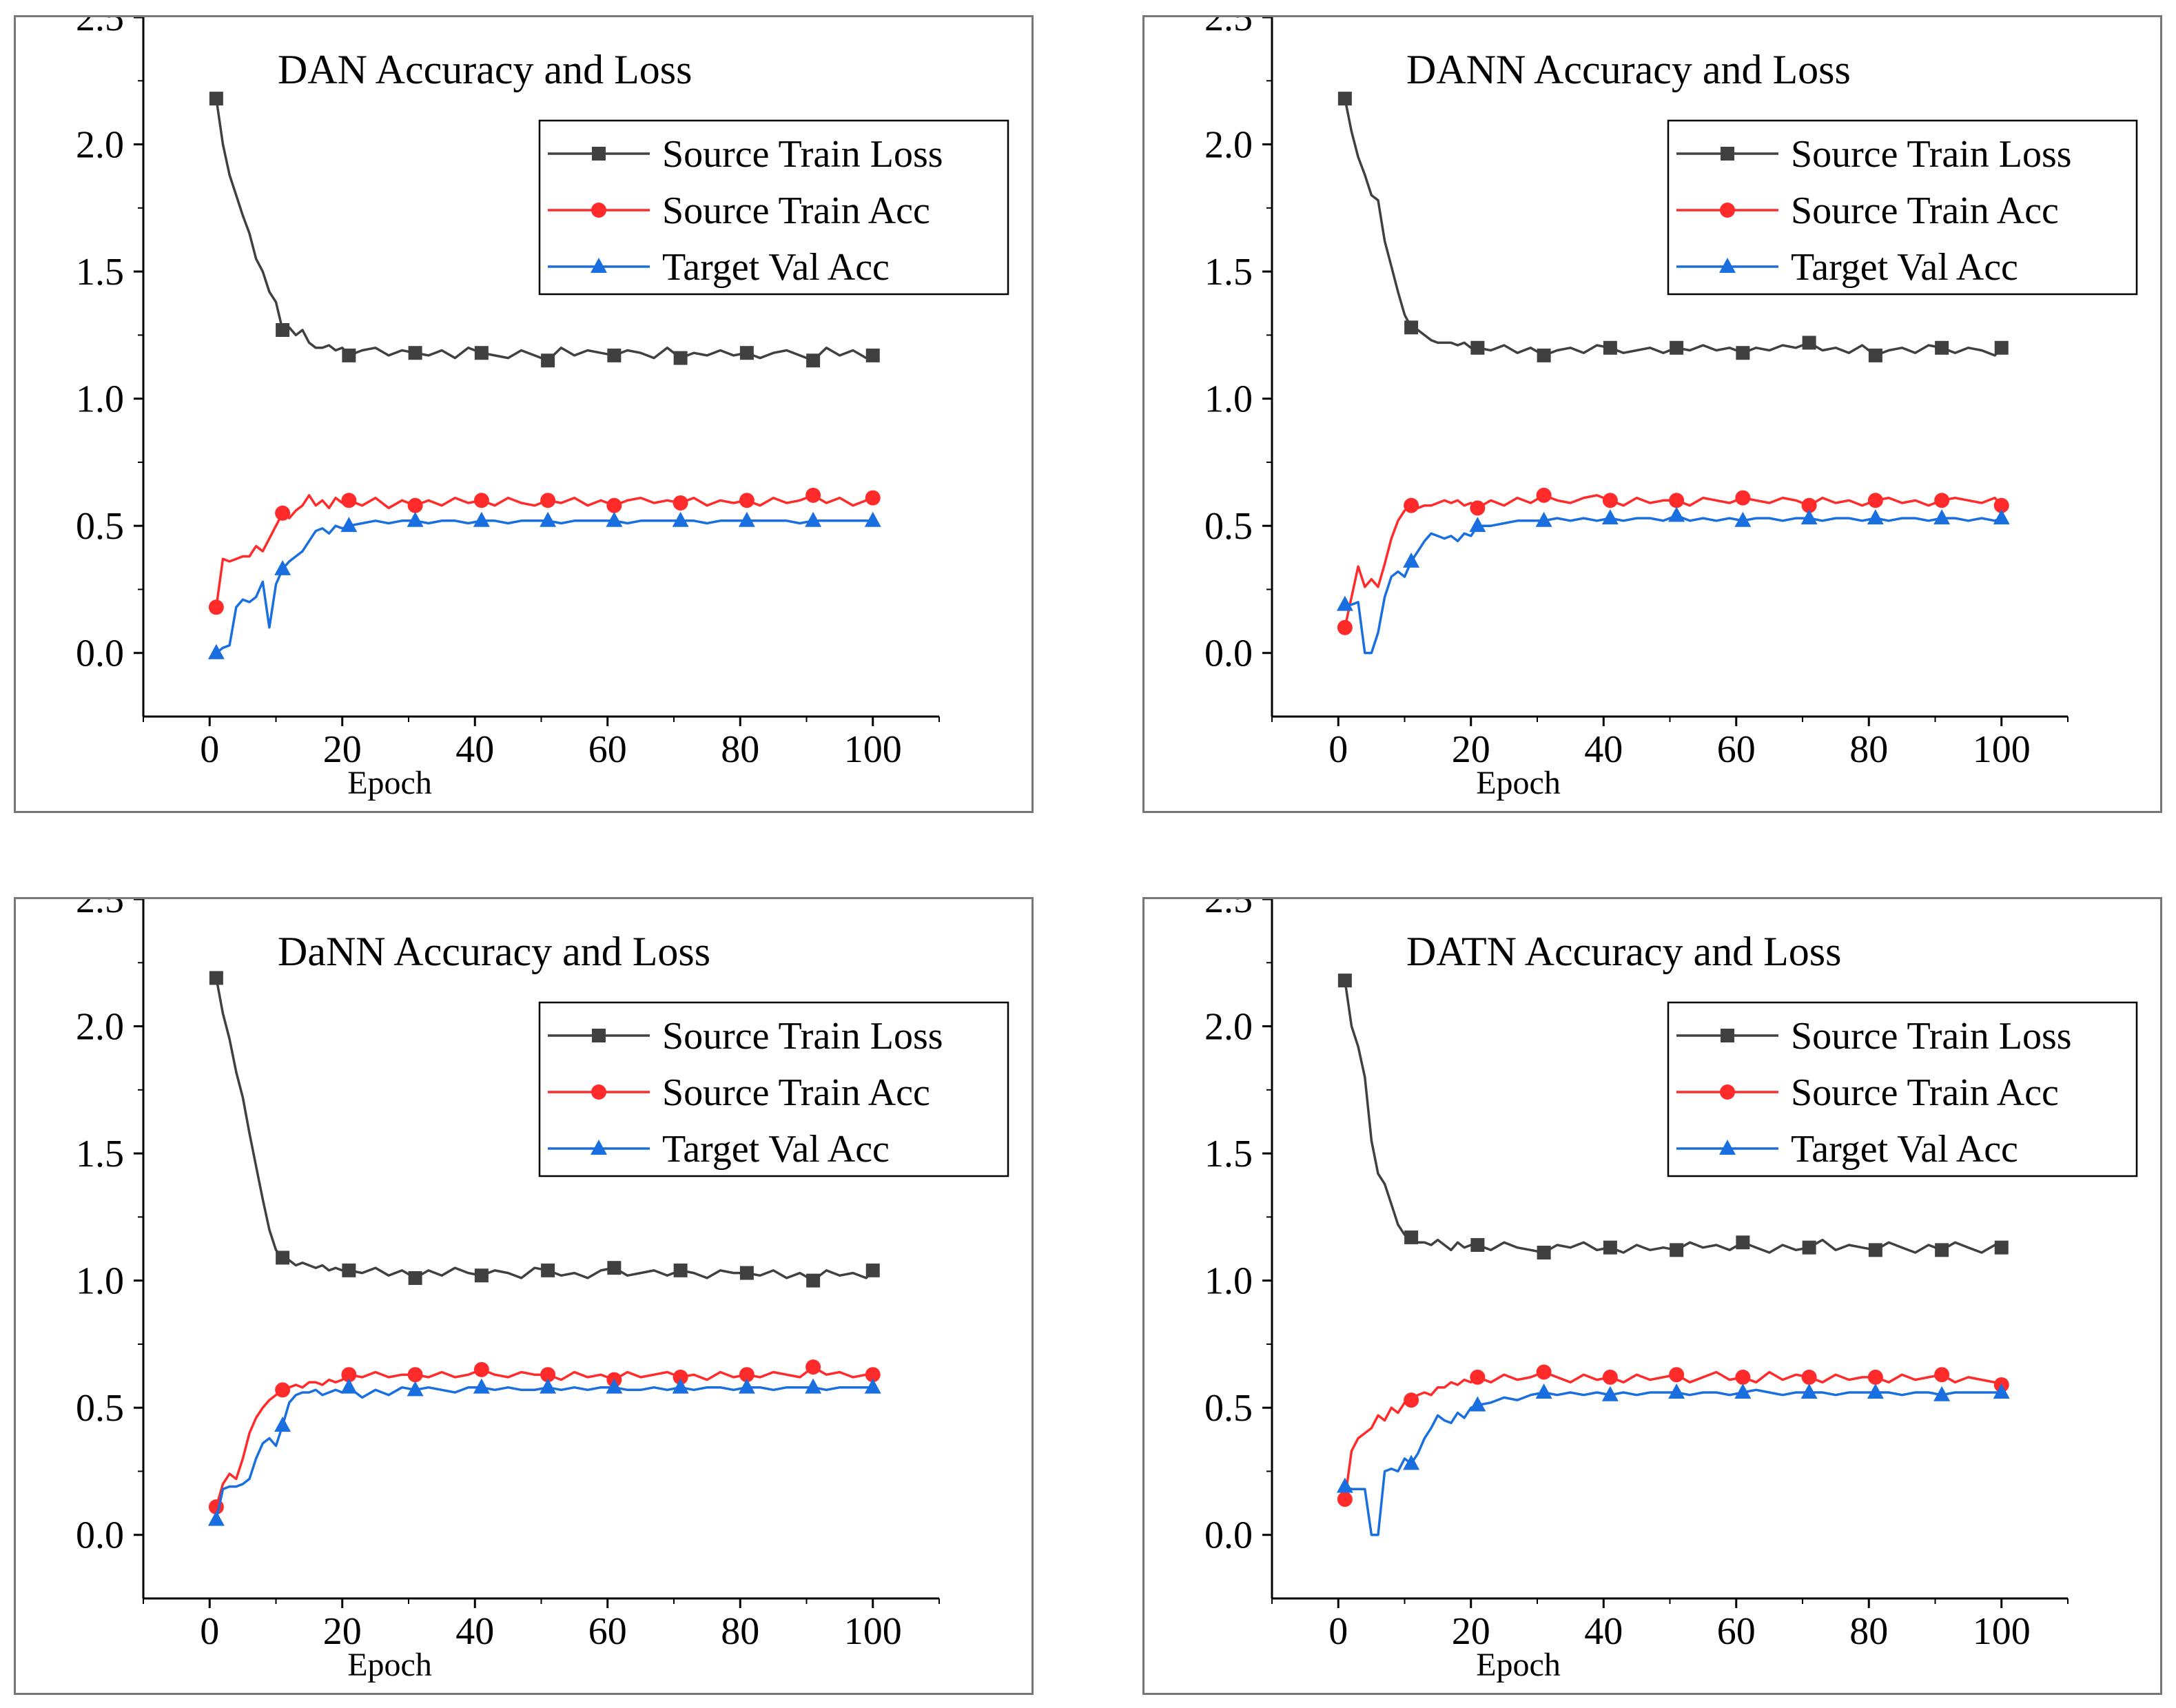 This screenshot has height=1708, width=2176. Describe the element at coordinates (544, 587) in the screenshot. I see `chart-0-target-val-acc-line` at that location.